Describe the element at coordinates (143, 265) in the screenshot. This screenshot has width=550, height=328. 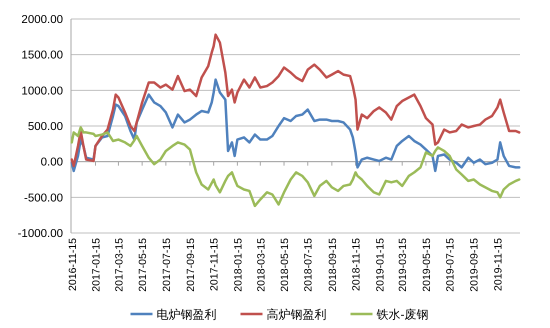
I see `x-tick-label: 2017-05-15` at that location.